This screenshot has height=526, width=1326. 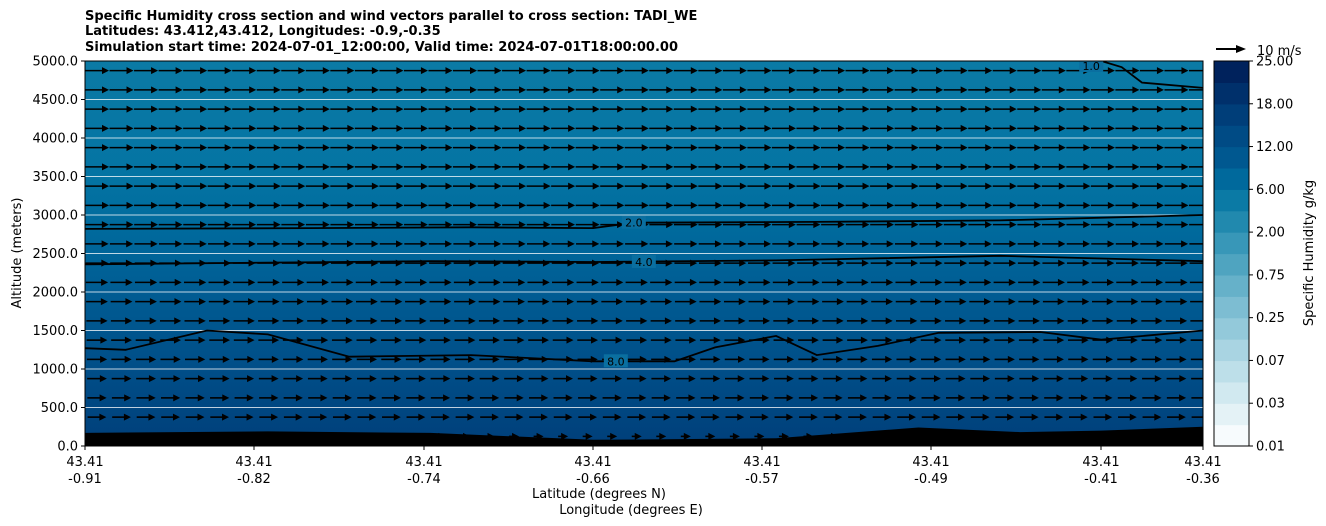 I want to click on contour-label-bg, so click(x=1091, y=66).